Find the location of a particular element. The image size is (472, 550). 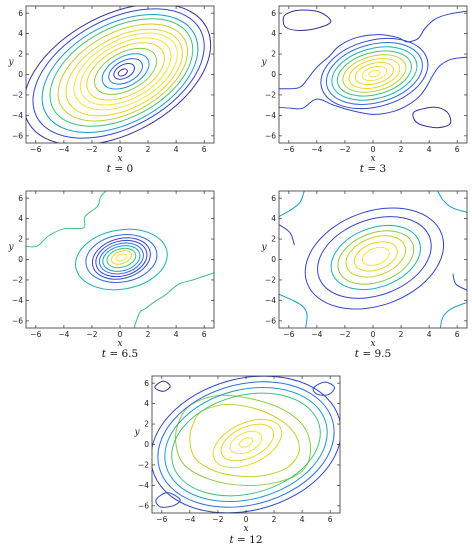

caption-value: = 9.5 is located at coordinates (375, 354).